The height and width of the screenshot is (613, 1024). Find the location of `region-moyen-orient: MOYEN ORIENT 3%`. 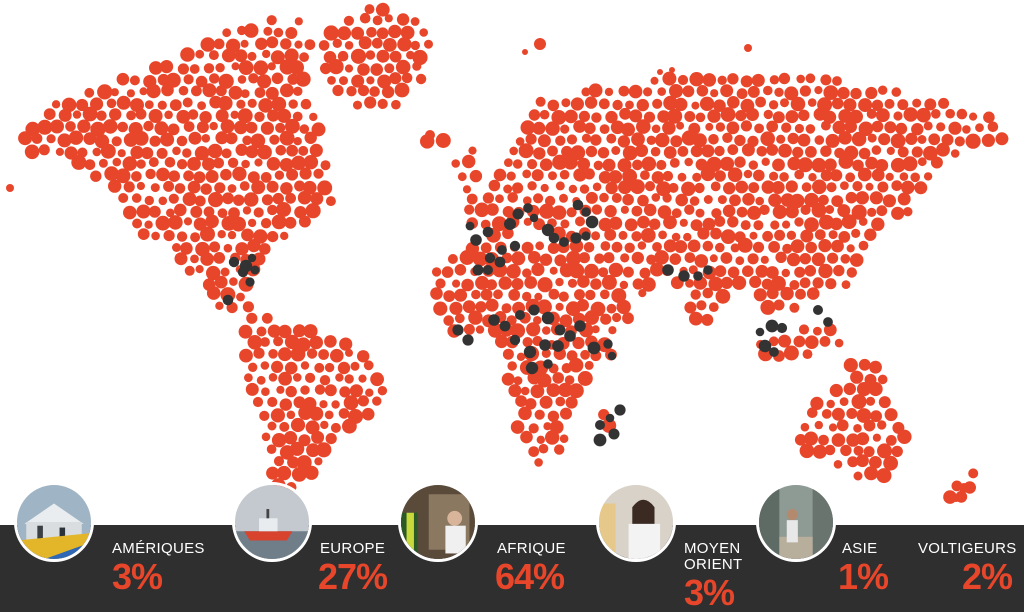

region-moyen-orient: MOYEN ORIENT 3% is located at coordinates (670, 547).